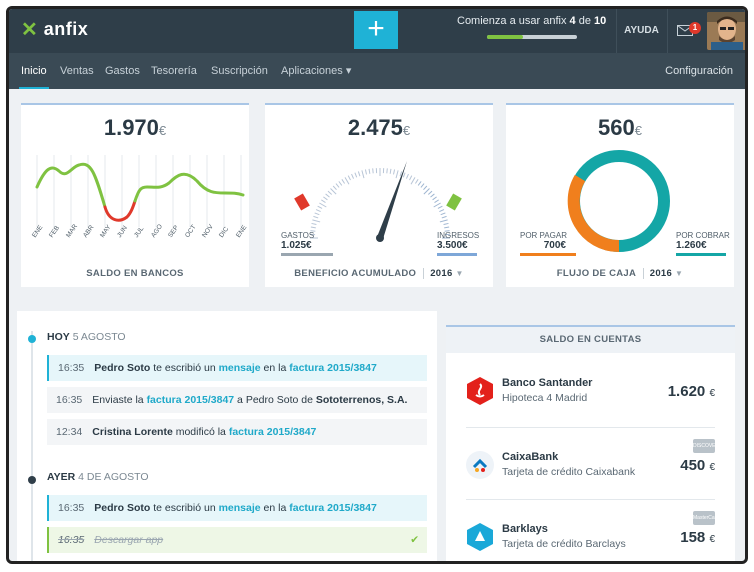 The width and height of the screenshot is (754, 572). What do you see at coordinates (505, 37) in the screenshot?
I see `progress-fill` at bounding box center [505, 37].